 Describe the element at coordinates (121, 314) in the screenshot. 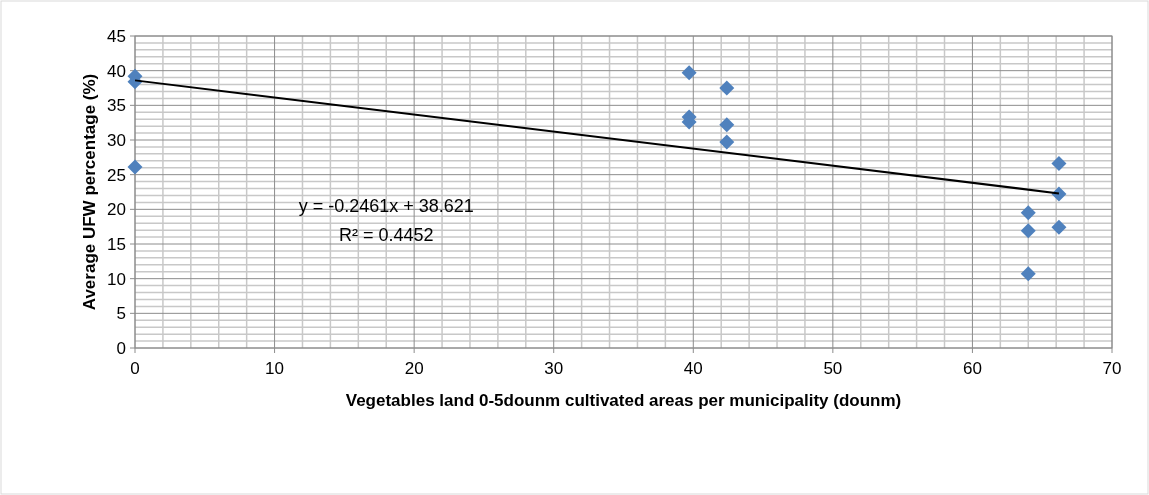

I see `y-tick-label: 5` at that location.